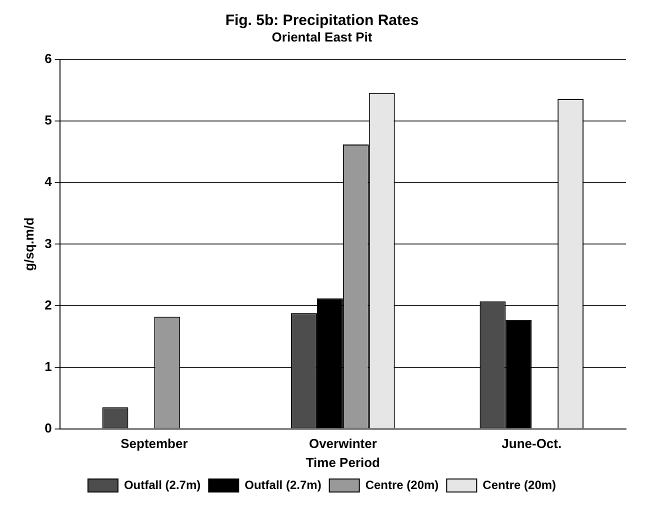 This screenshot has width=654, height=515. Describe the element at coordinates (322, 36) in the screenshot. I see `chart-subtitle: Oriental East Pit` at that location.